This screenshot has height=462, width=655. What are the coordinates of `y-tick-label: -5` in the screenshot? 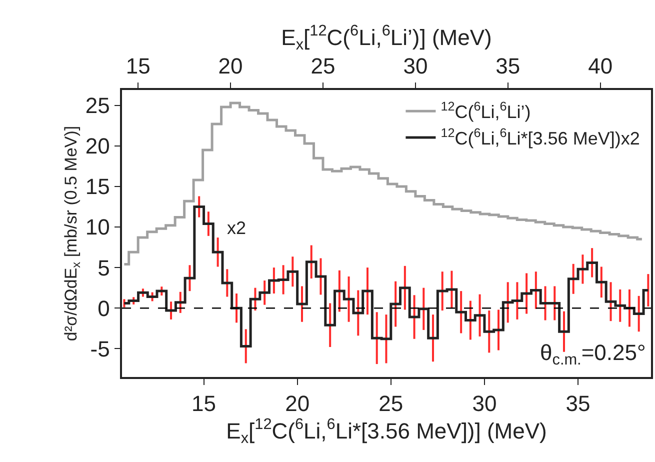 It's located at (100, 349).